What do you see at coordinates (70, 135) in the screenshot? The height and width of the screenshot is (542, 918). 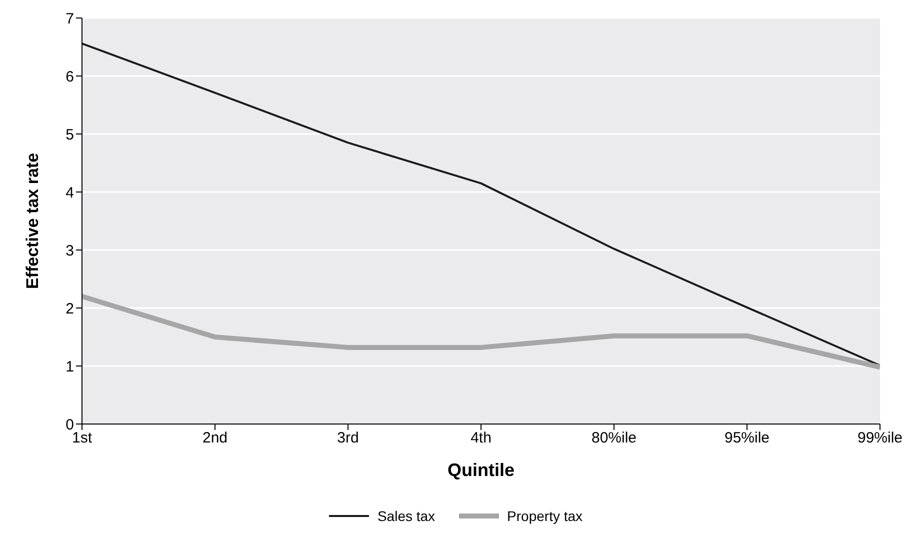 I see `y-tick-label: 5` at bounding box center [70, 135].